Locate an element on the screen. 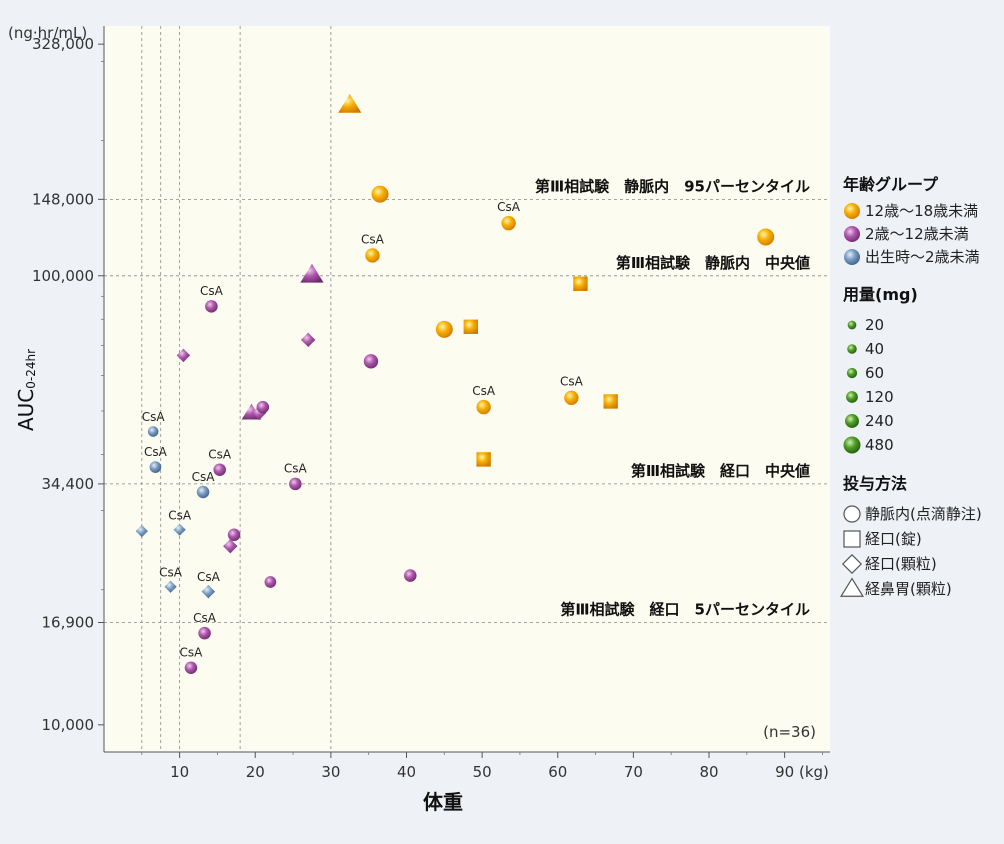  reference-line-label: 第Ⅲ相試験 静脈内 中央値 is located at coordinates (713, 263).